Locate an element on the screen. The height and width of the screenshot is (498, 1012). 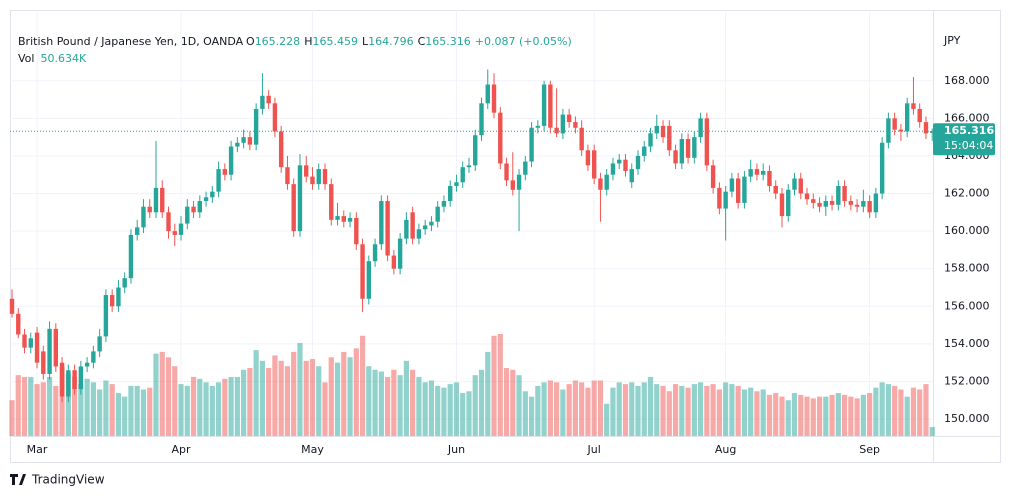
change: +0.087 (+0.05%) is located at coordinates (523, 41).